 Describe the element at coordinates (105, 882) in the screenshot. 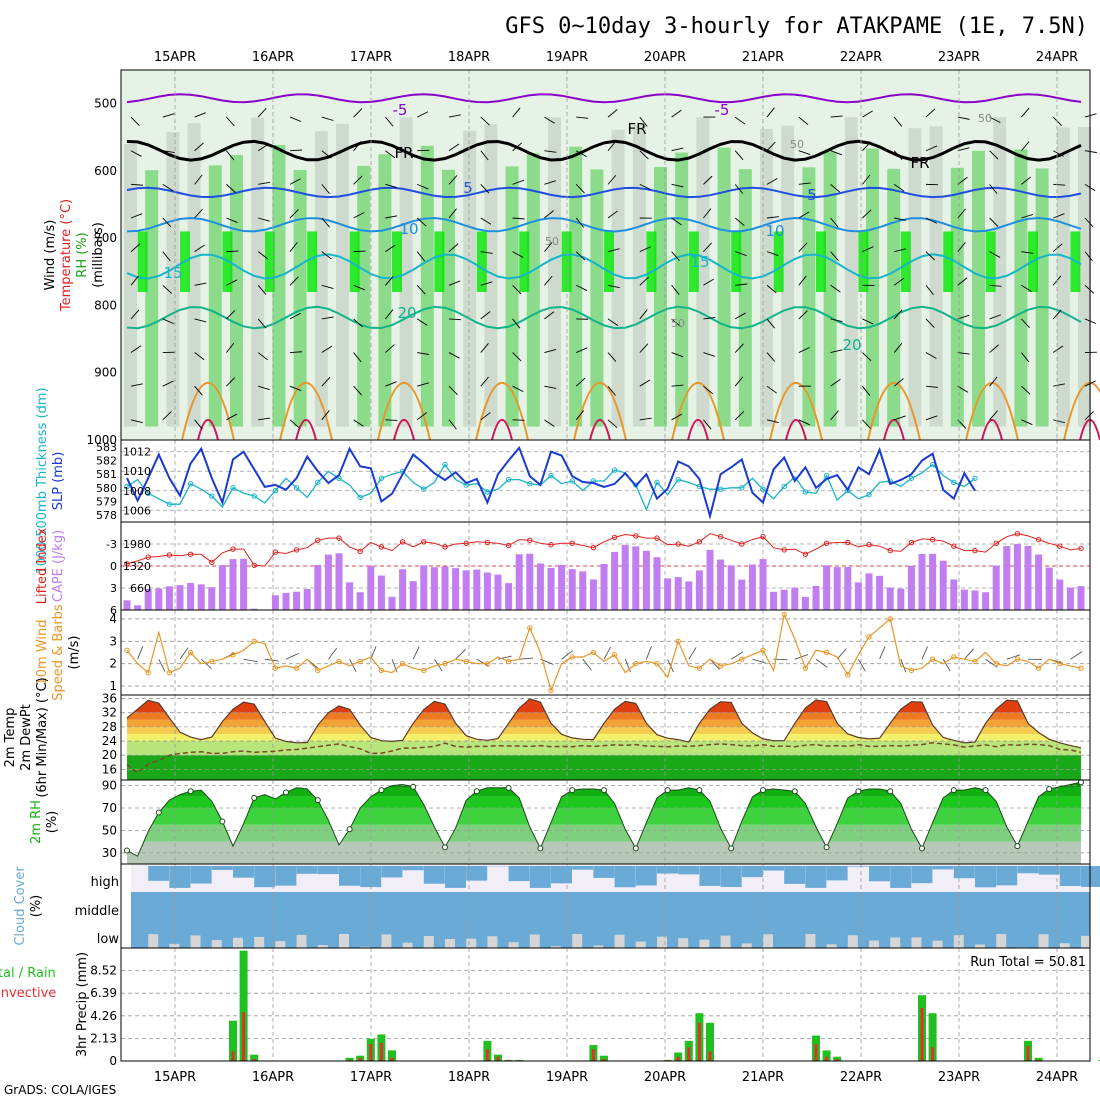

I see `cloud-row-label-0: high` at that location.